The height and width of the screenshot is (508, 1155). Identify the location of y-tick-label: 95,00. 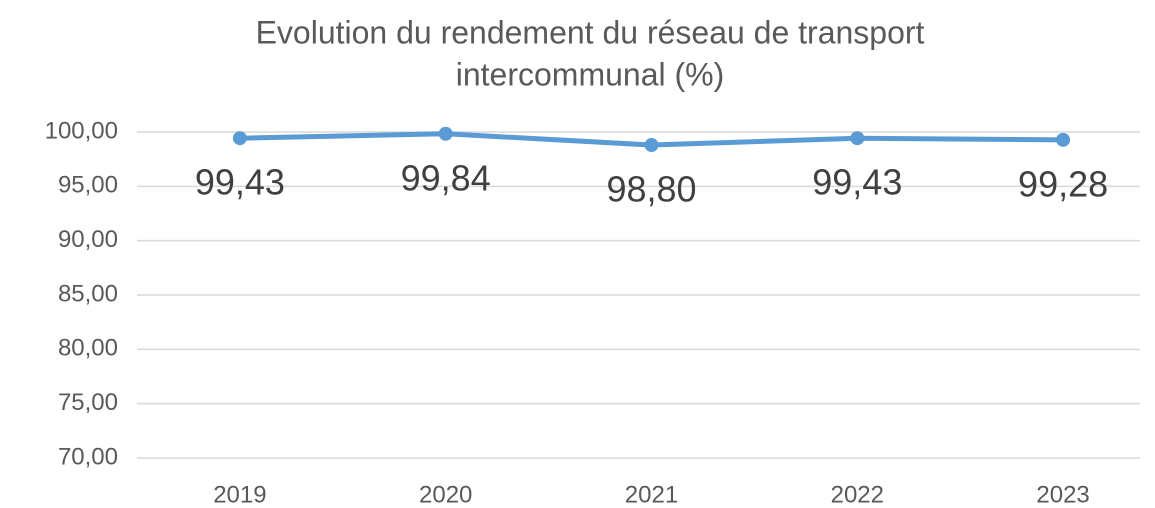
(88, 185).